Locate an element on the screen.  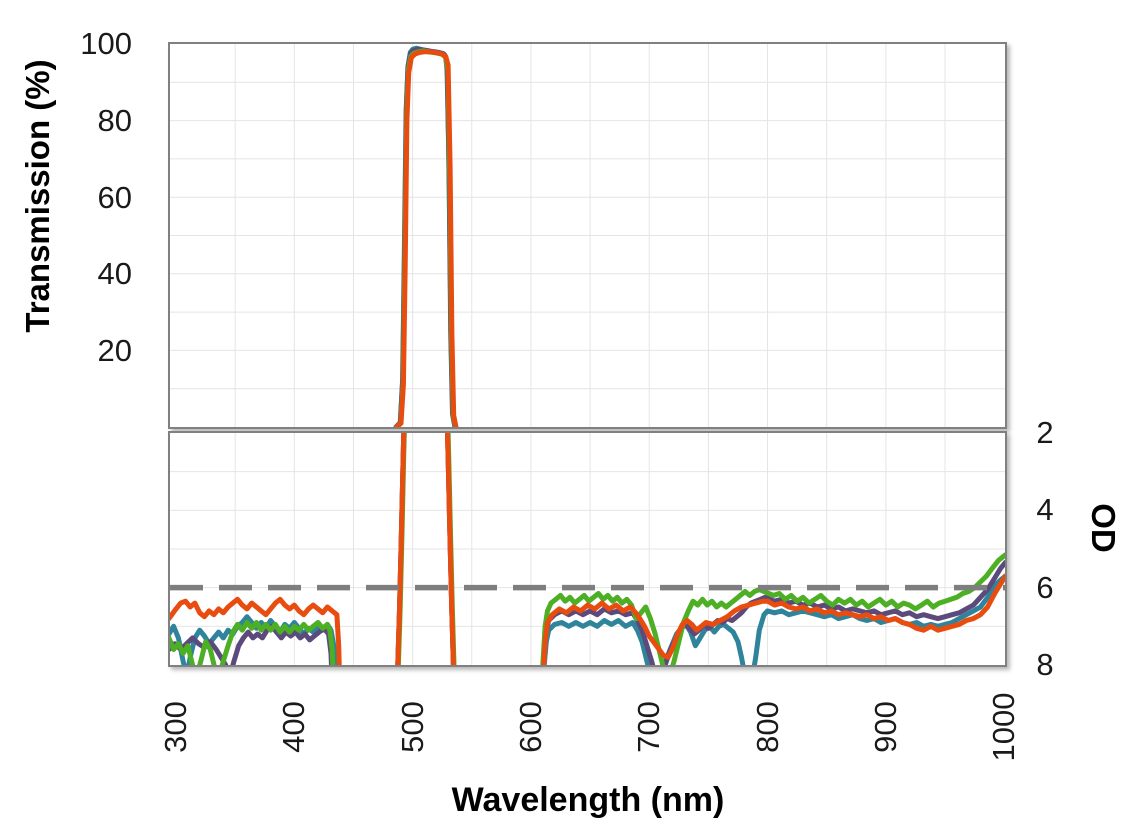
transmission-tick-100: 100 is located at coordinates (106, 43).